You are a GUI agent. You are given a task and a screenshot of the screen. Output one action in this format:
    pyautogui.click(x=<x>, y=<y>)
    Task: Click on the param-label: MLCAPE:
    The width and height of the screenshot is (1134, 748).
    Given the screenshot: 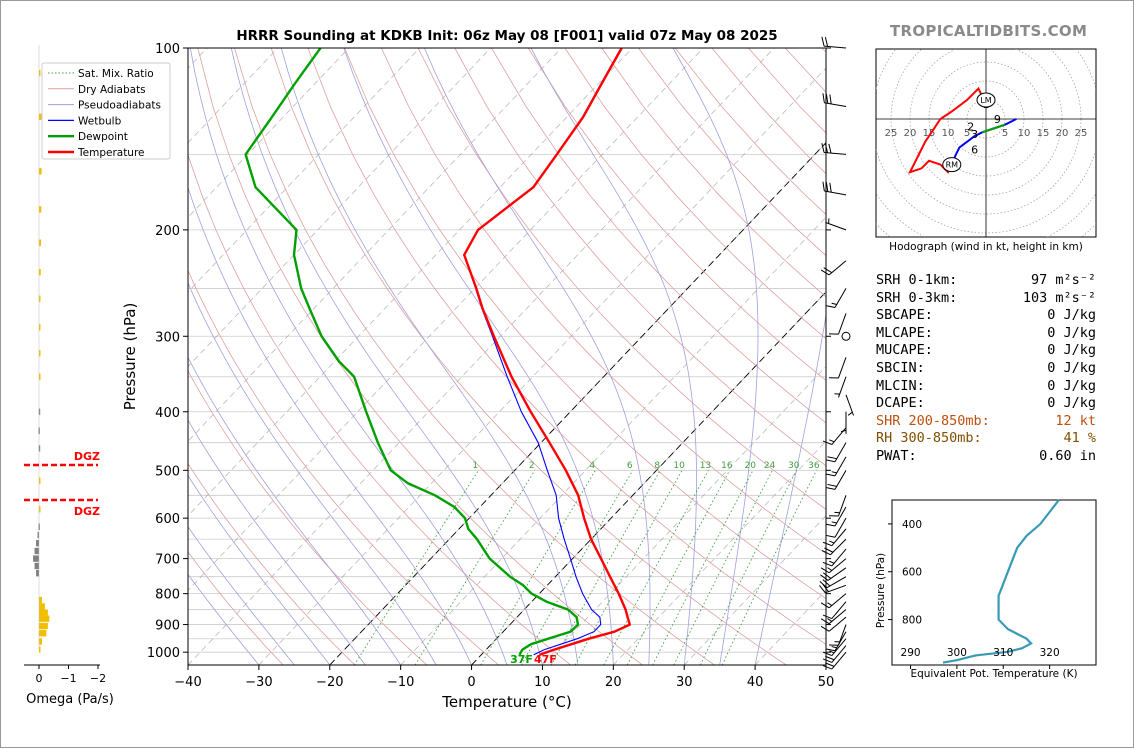 What is the action you would take?
    pyautogui.click(x=904, y=332)
    